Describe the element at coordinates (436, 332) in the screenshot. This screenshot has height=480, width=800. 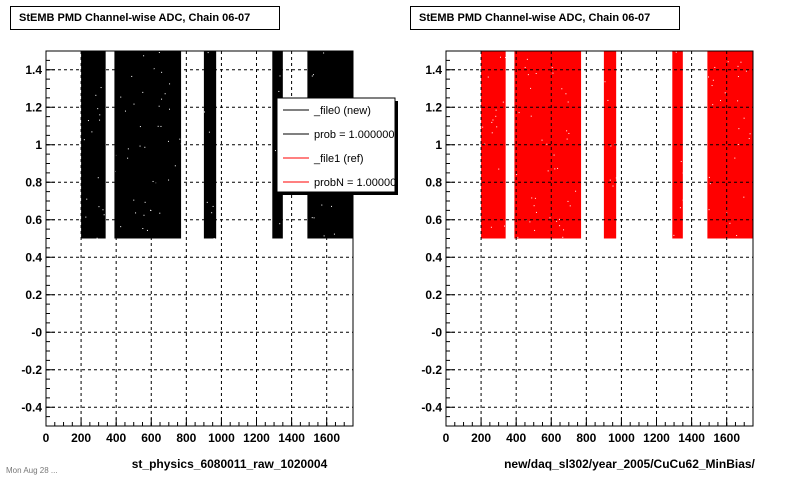
I see `c1-y-tick-label-2: -0` at that location.